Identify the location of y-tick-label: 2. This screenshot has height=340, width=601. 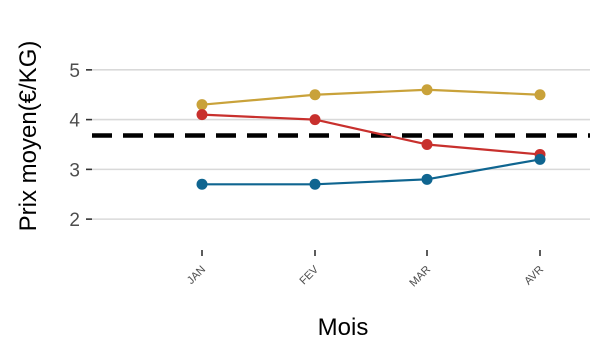
(74, 220).